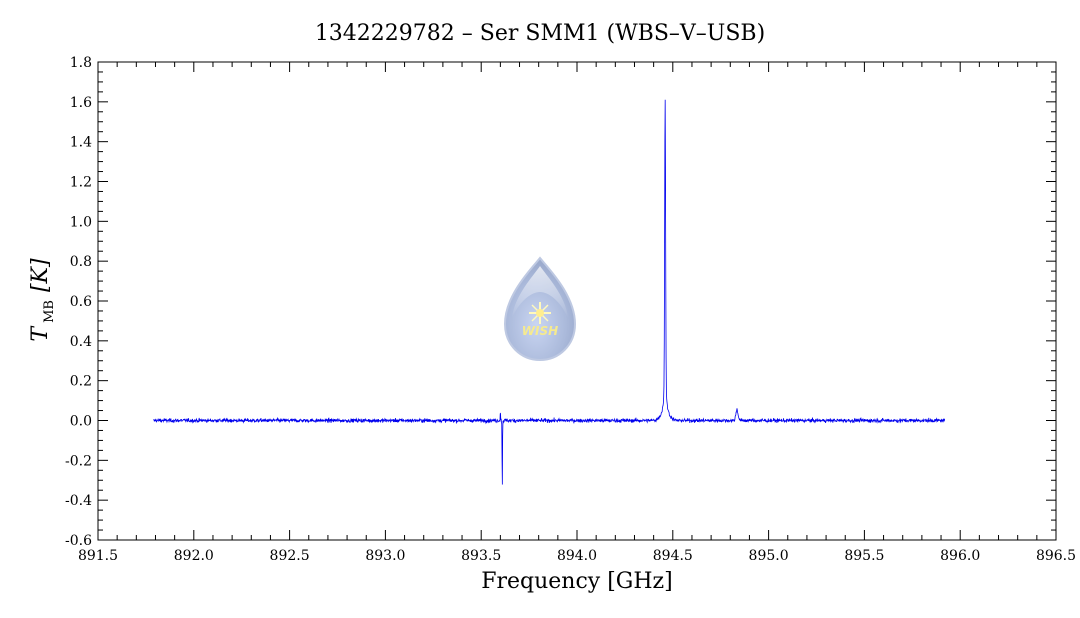 The height and width of the screenshot is (618, 1080). Describe the element at coordinates (98, 556) in the screenshot. I see `x-tick-label: 891.5` at that location.